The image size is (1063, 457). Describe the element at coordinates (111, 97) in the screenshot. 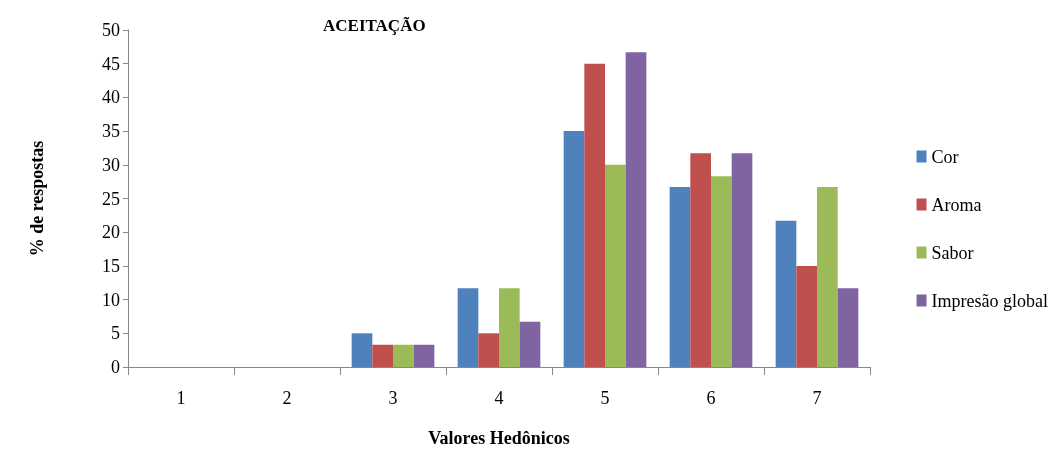

I see `y-tick-label: 40` at that location.